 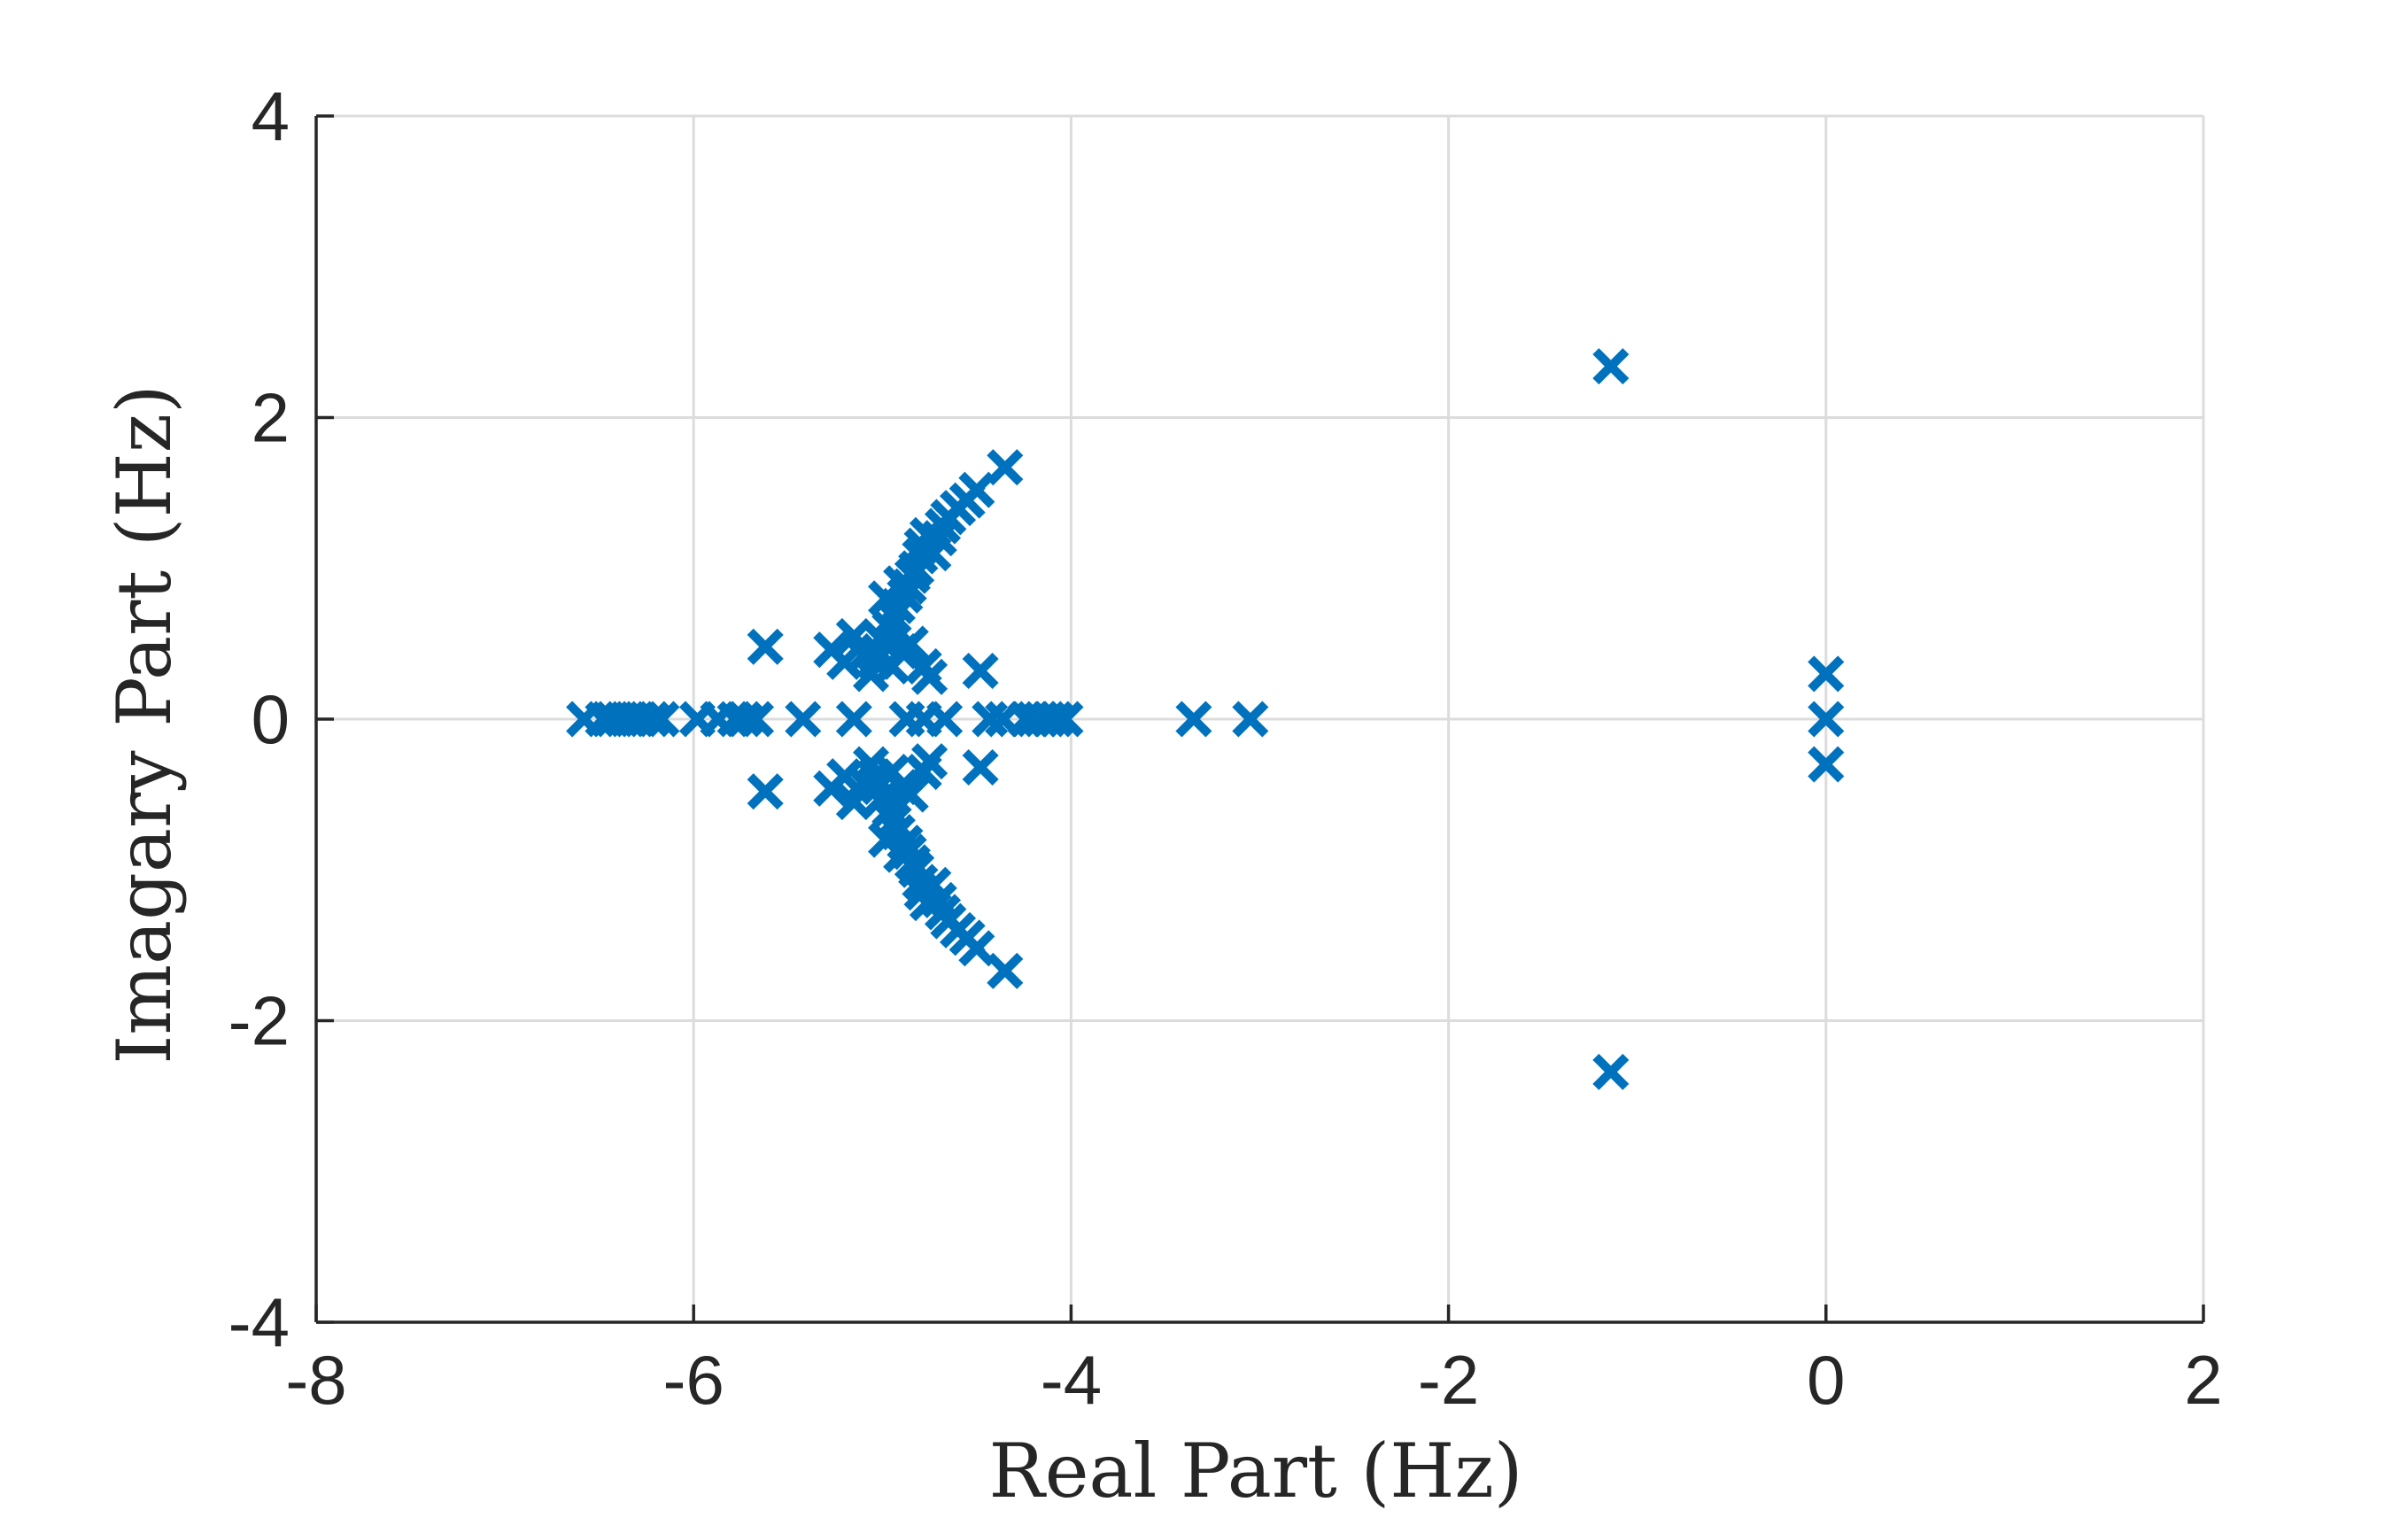 I want to click on y-tick-label: 0, so click(x=271, y=719).